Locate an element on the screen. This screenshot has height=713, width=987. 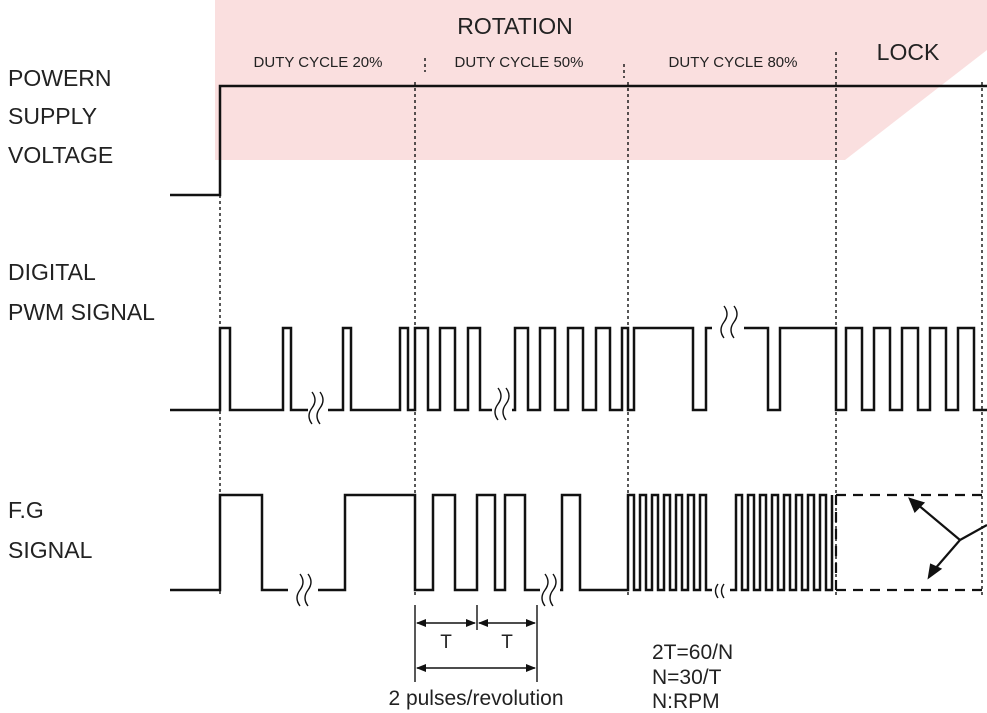
duty-cycle-80-label: DUTY CYCLE 80% is located at coordinates (733, 62).